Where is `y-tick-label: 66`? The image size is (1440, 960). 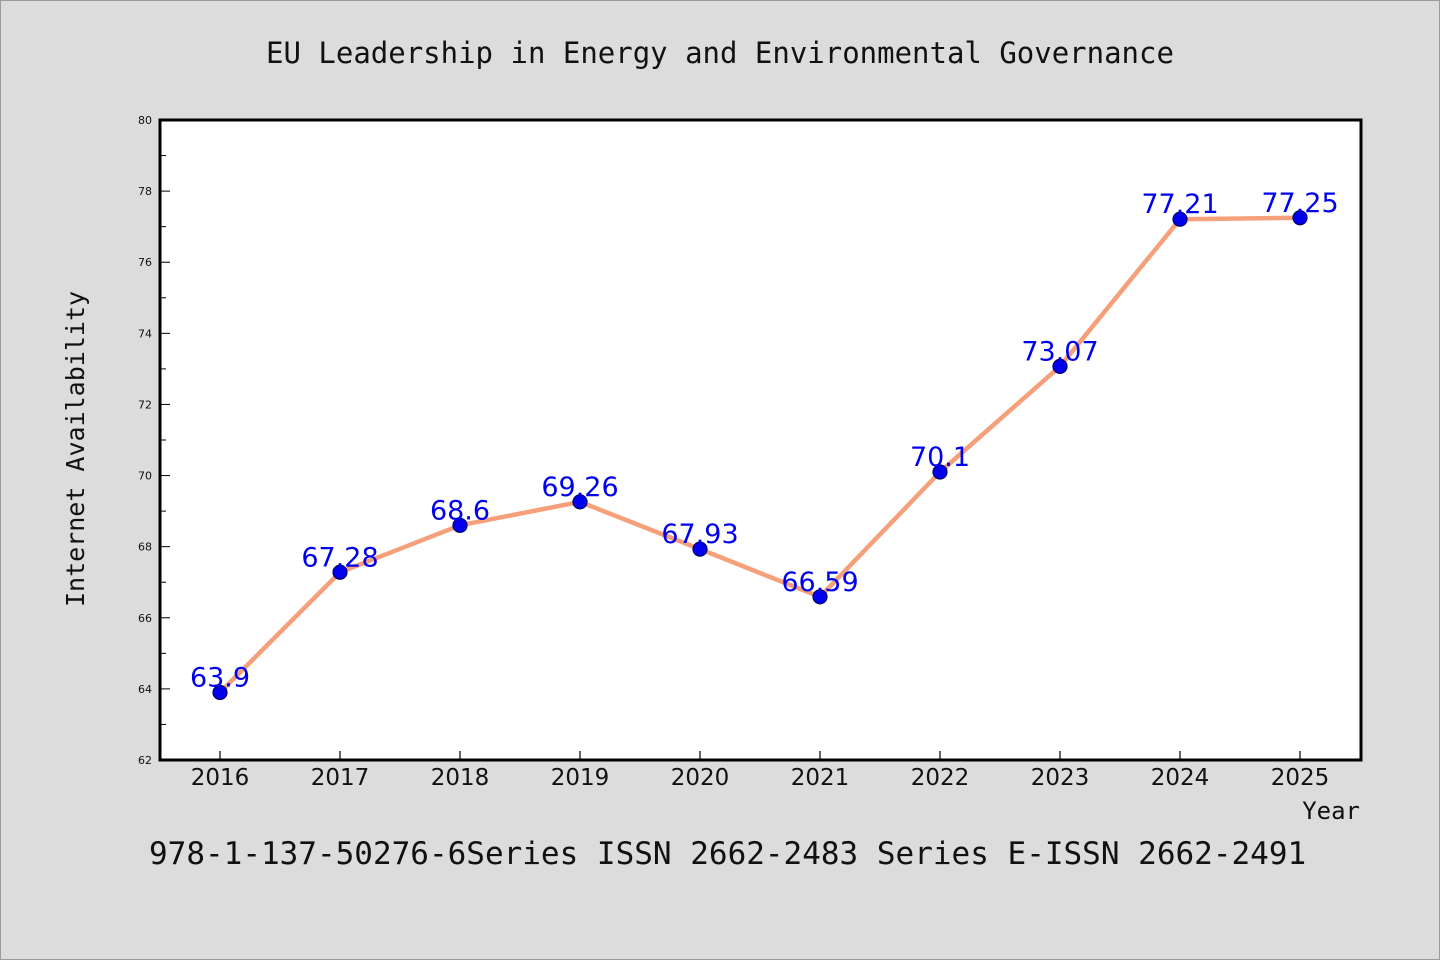 y-tick-label: 66 is located at coordinates (145, 618).